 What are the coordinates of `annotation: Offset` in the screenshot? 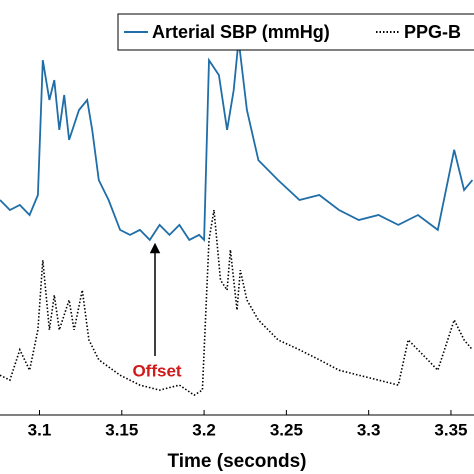 It's located at (156, 370).